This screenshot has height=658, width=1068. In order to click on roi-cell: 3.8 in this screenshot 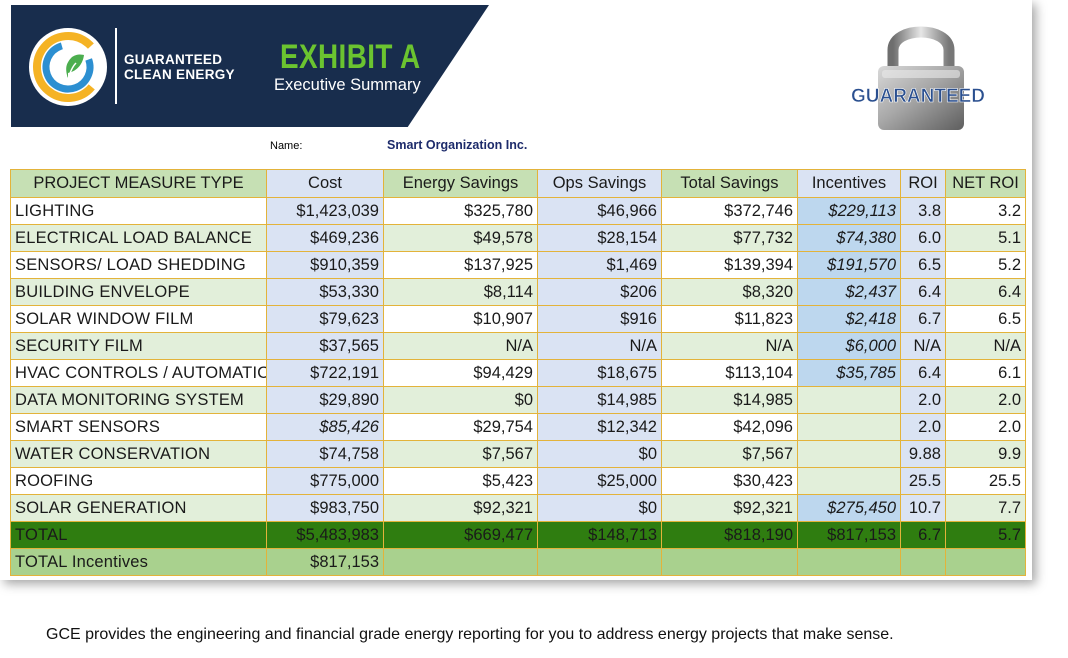, I will do `click(923, 211)`.